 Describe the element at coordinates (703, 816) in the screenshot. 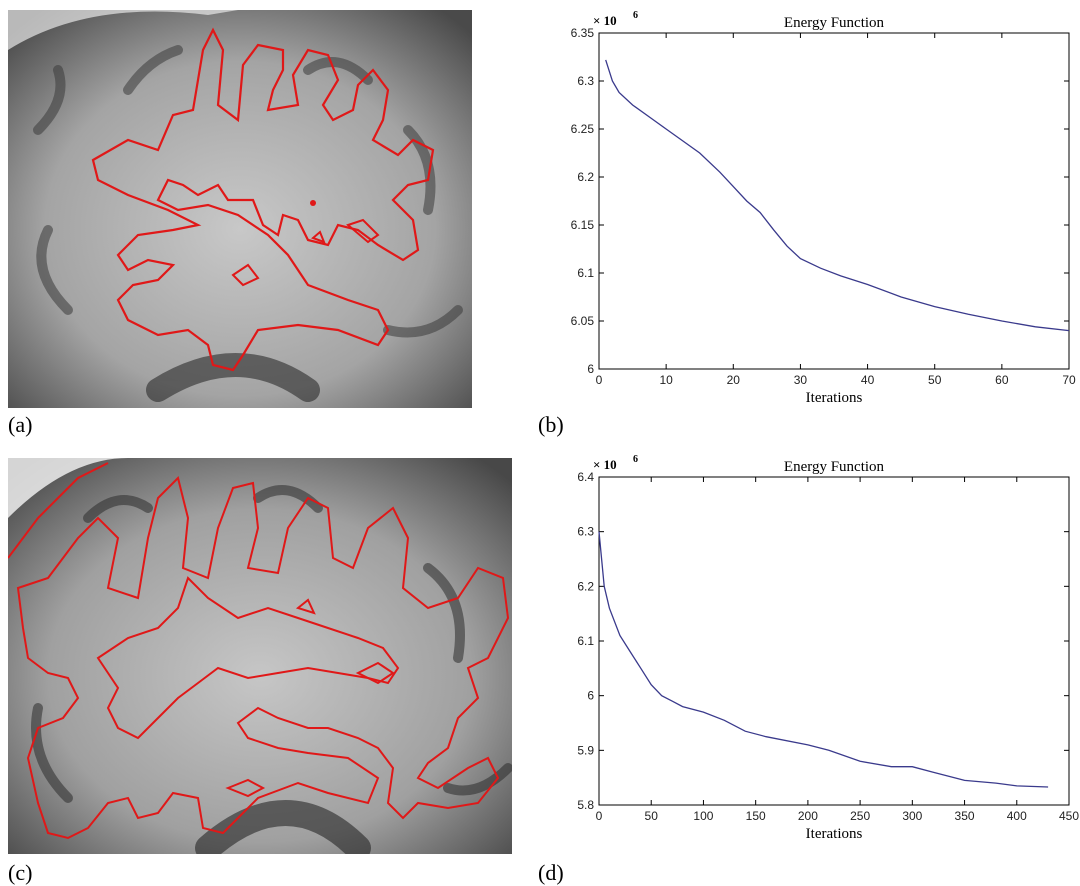

I see `x-tick-label: 100` at that location.